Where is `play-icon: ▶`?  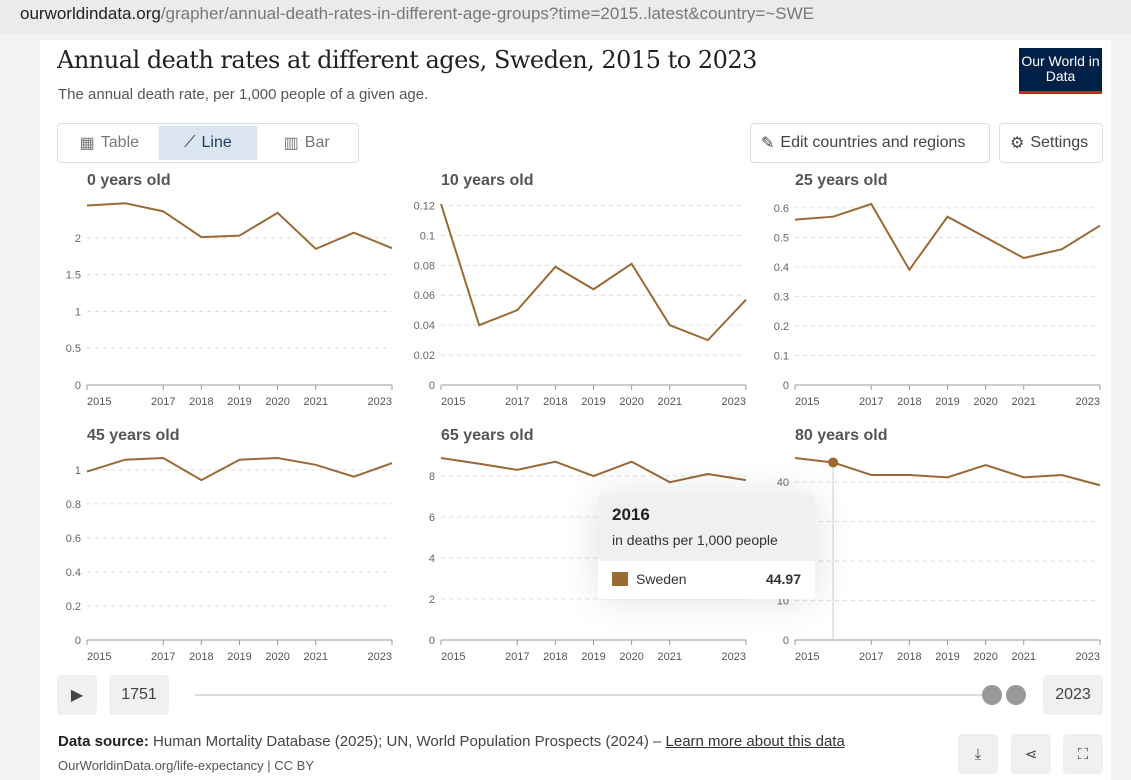 play-icon: ▶ is located at coordinates (77, 695).